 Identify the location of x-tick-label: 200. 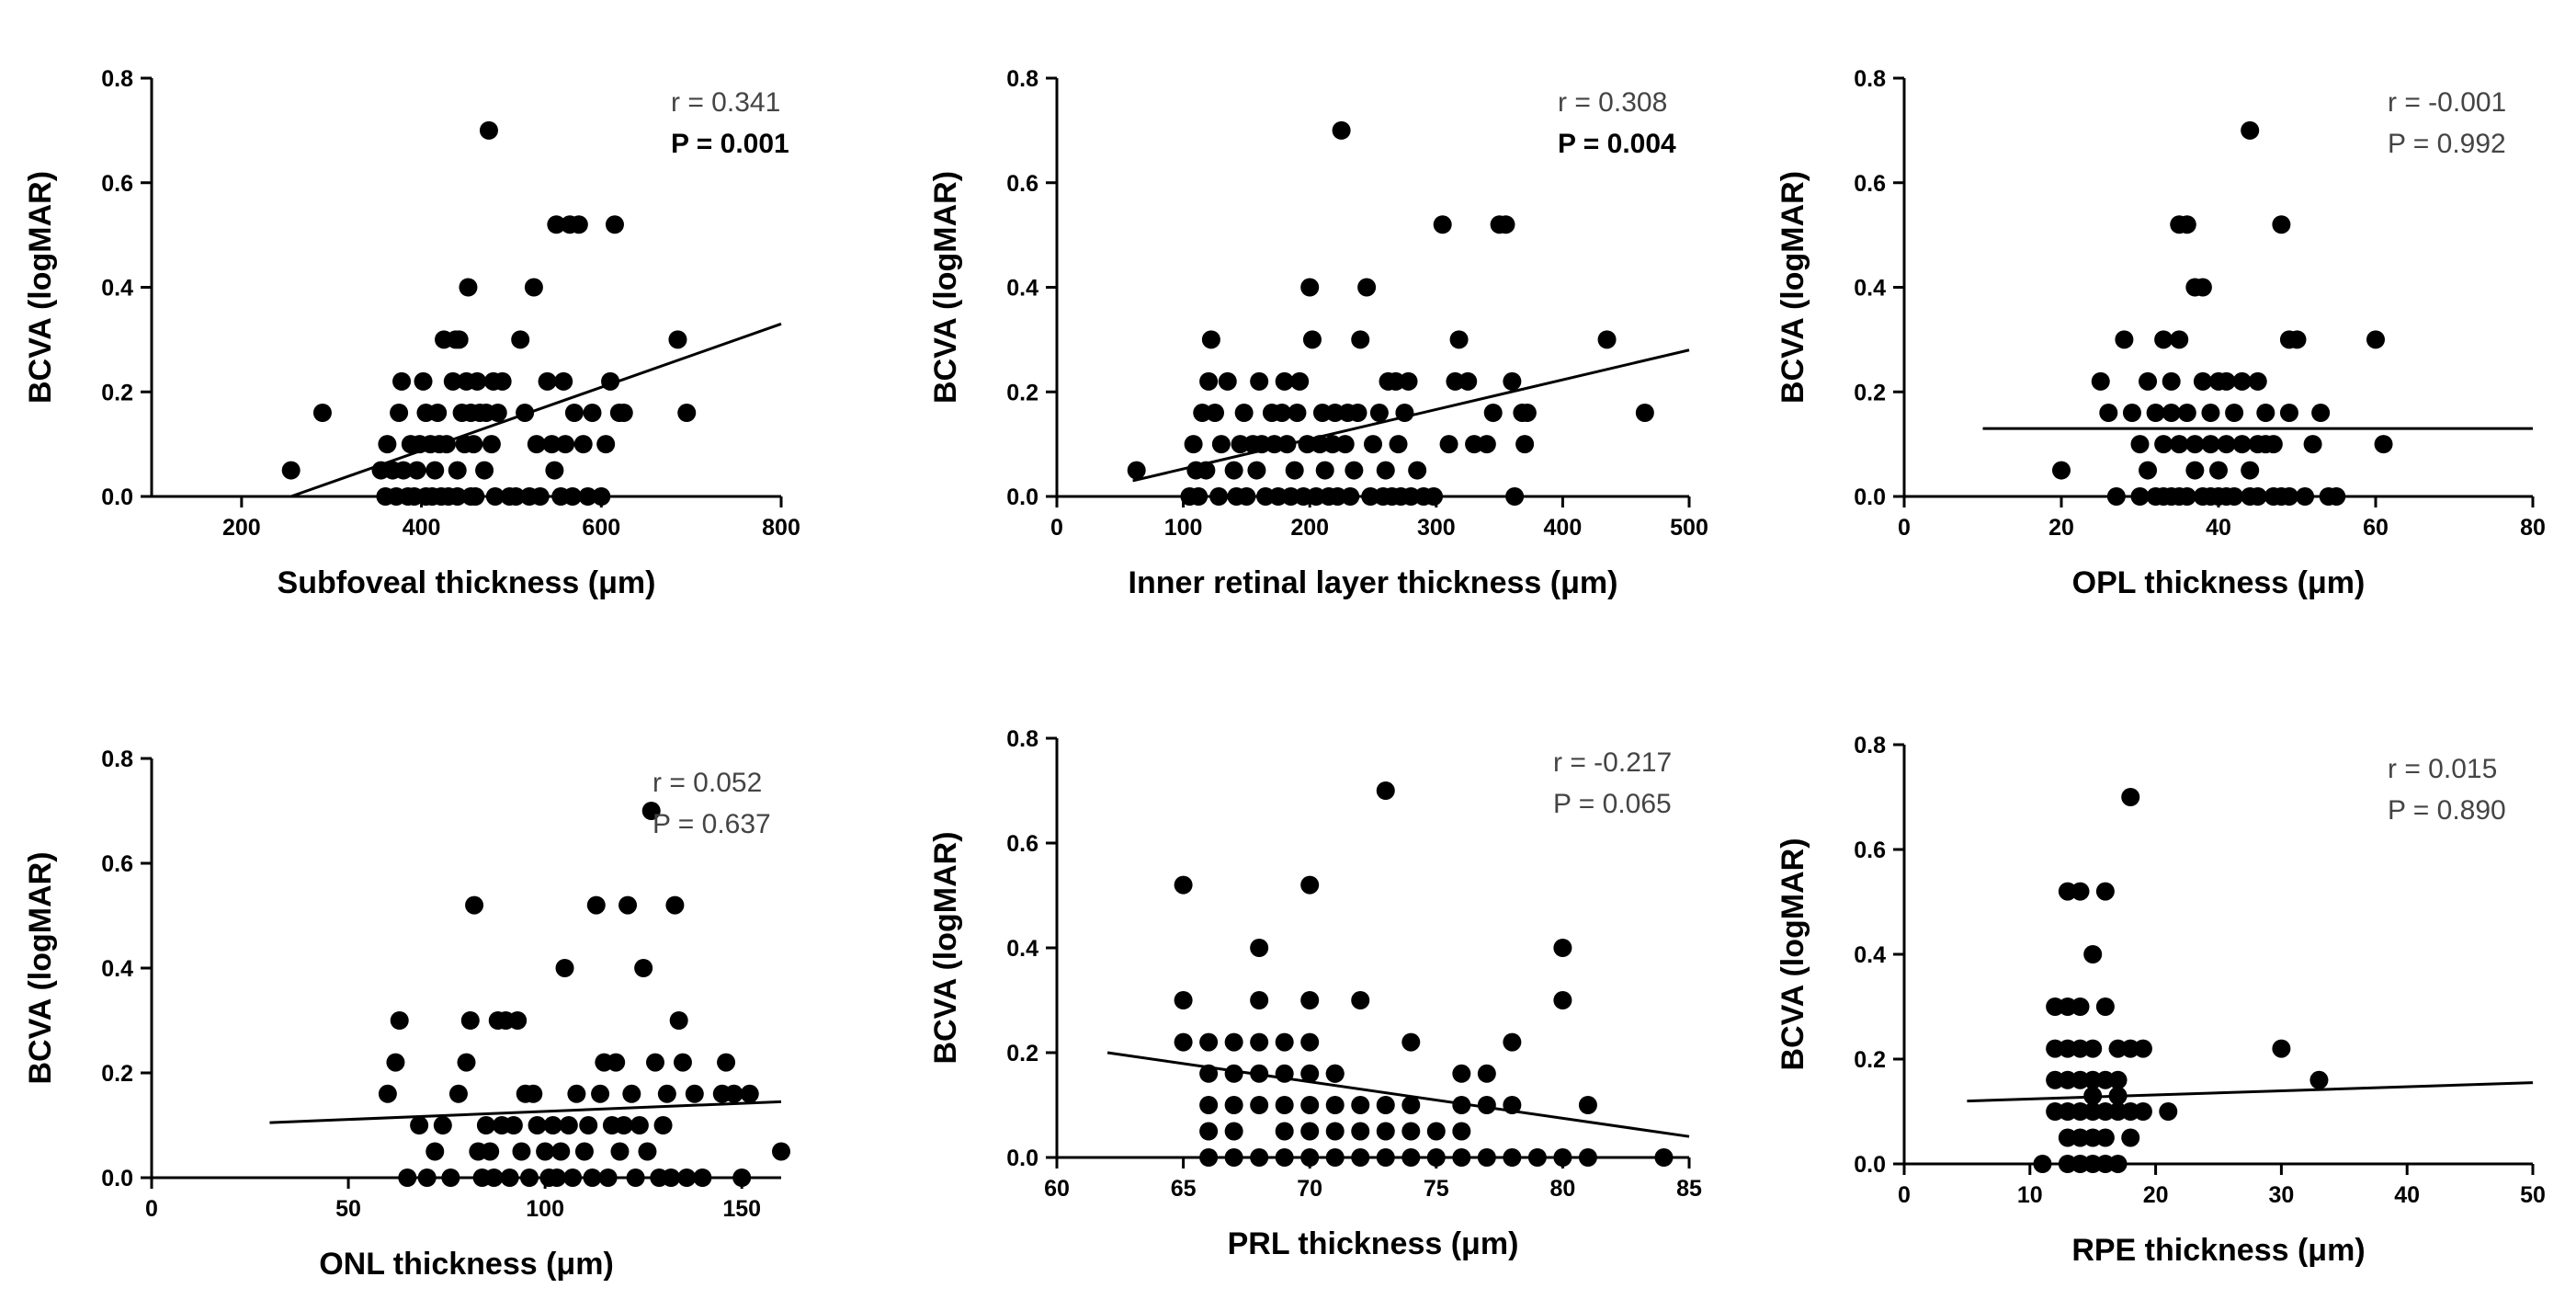
(241, 528).